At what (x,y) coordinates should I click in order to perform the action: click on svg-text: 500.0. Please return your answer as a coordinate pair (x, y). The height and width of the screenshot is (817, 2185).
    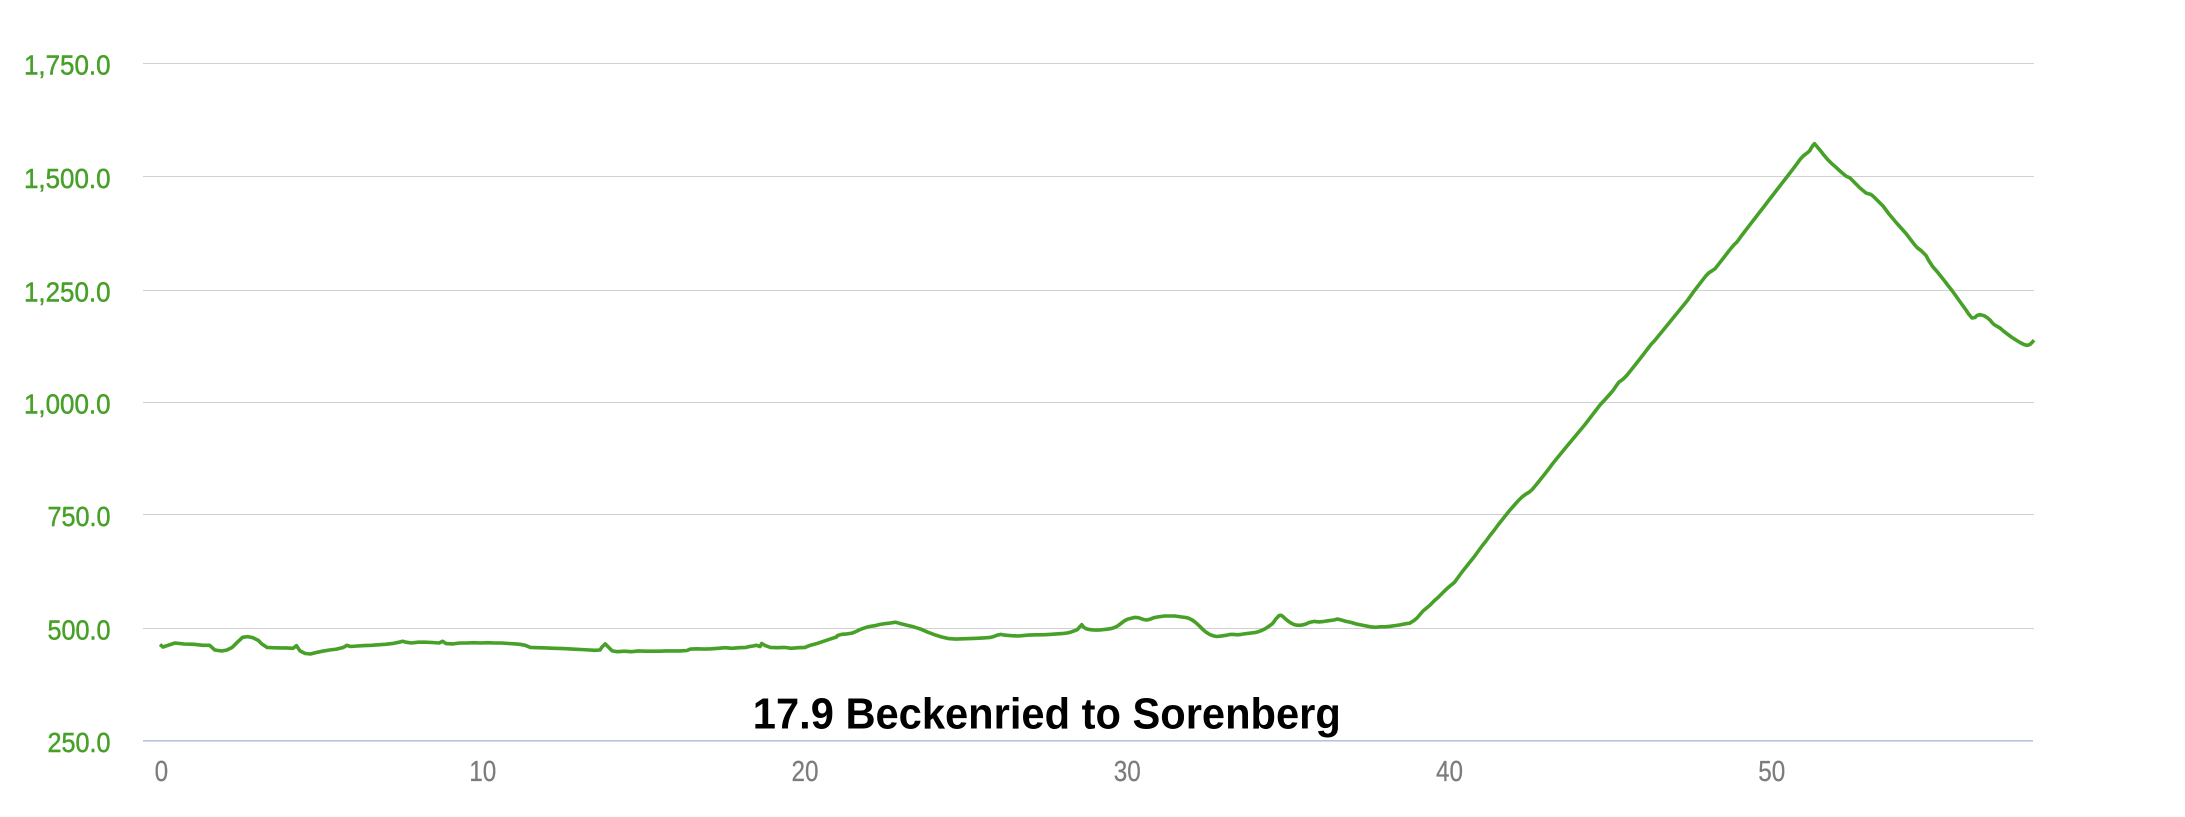
    Looking at the image, I should click on (79, 629).